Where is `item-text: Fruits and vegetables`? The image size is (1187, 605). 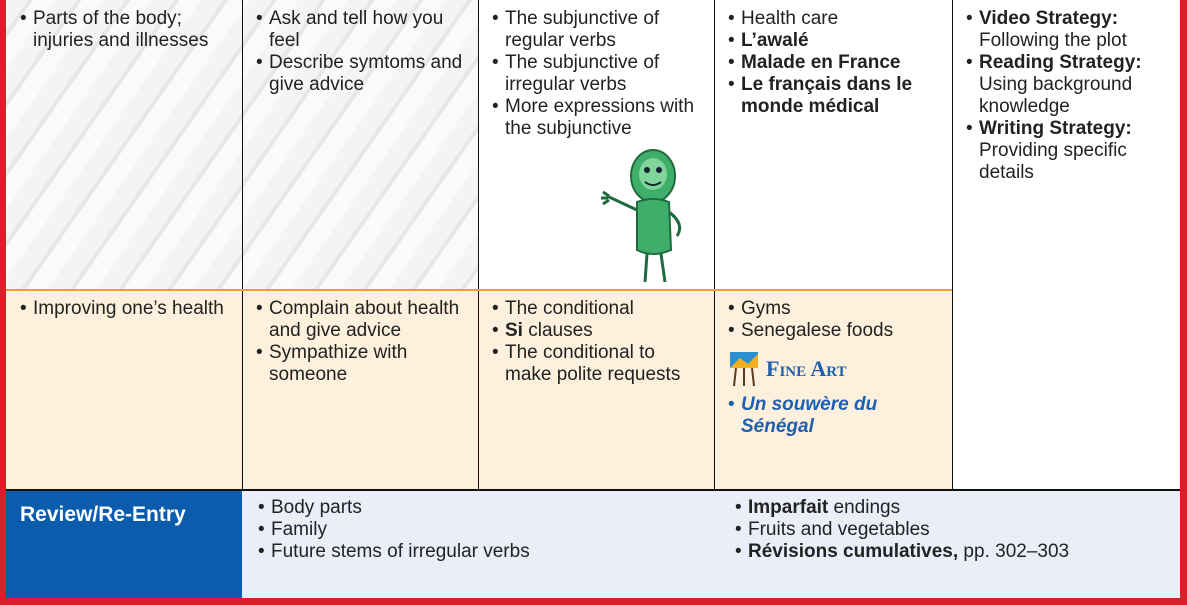 item-text: Fruits and vegetables is located at coordinates (839, 529).